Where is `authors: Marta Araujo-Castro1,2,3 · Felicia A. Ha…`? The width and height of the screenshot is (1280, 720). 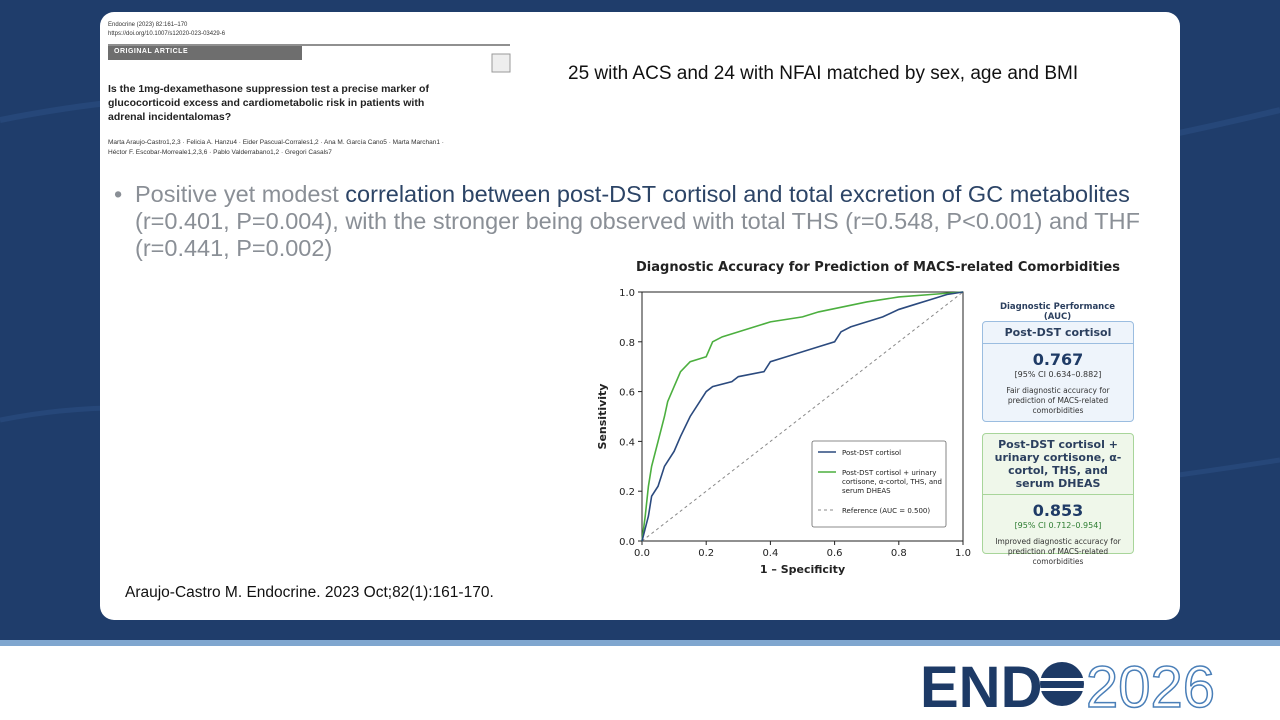 authors: Marta Araujo-Castro1,2,3 · Felicia A. Ha… is located at coordinates (276, 142).